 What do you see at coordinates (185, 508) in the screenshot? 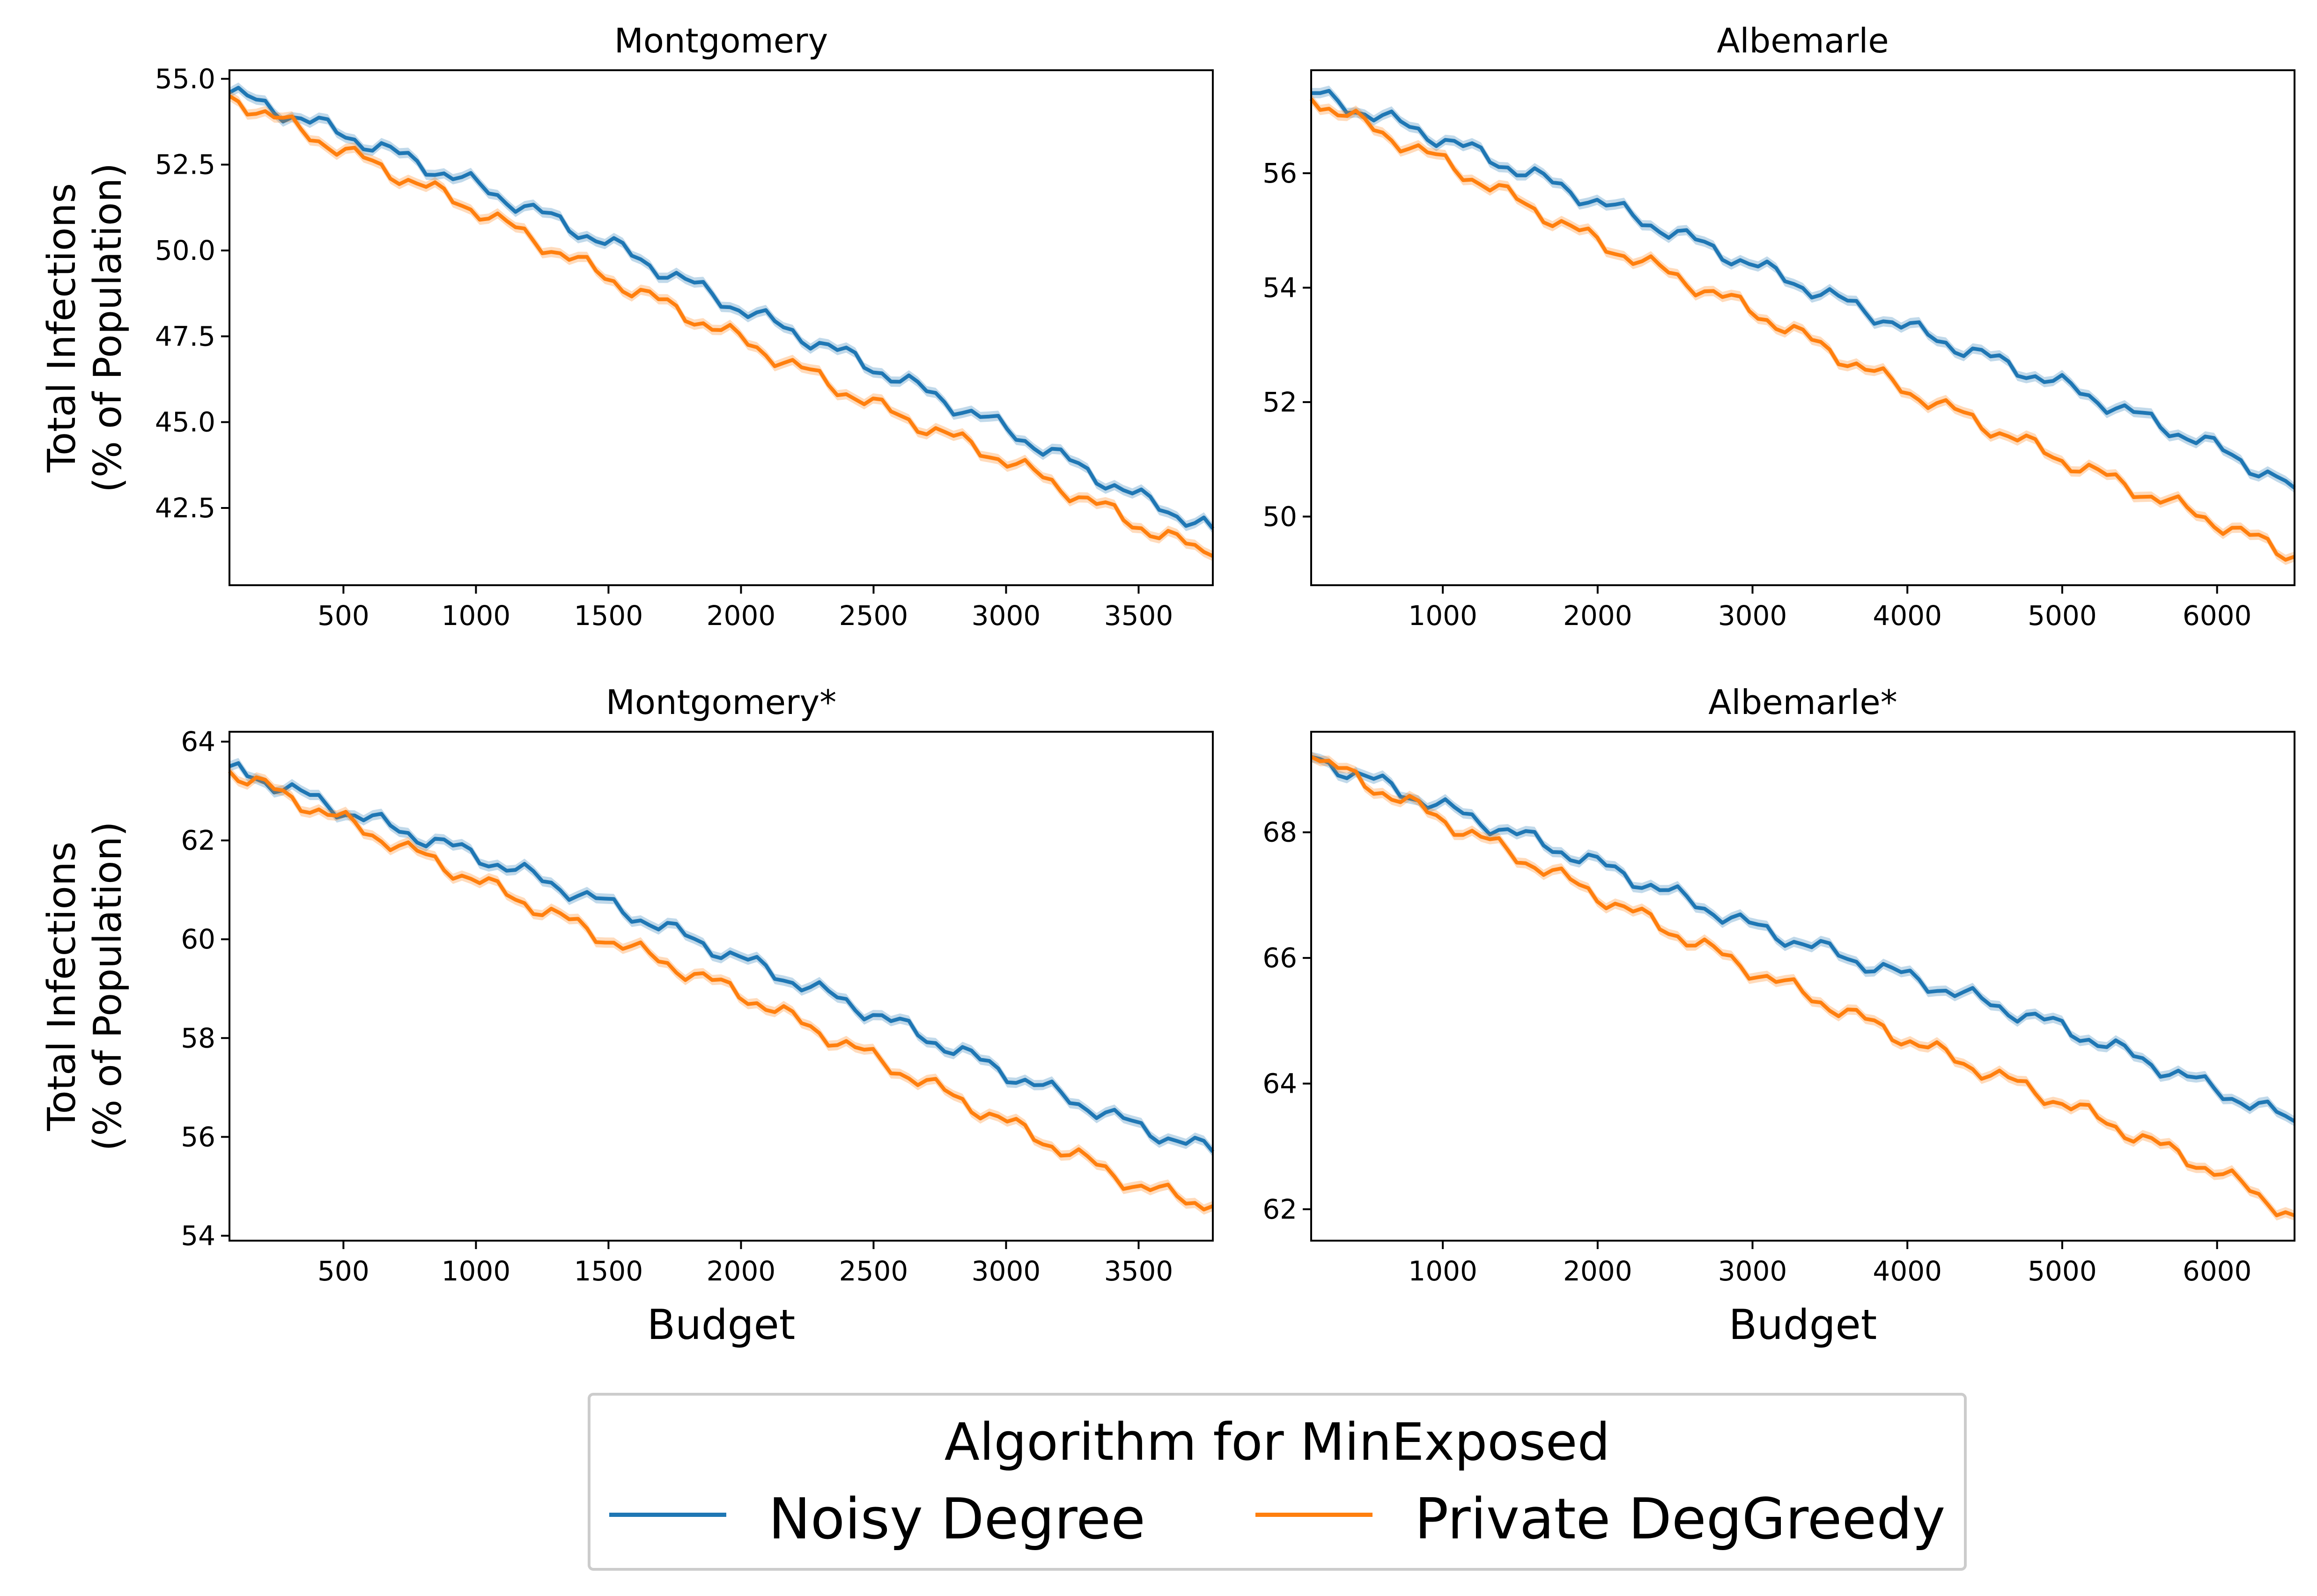
I see `y-tick-label: 42.5` at bounding box center [185, 508].